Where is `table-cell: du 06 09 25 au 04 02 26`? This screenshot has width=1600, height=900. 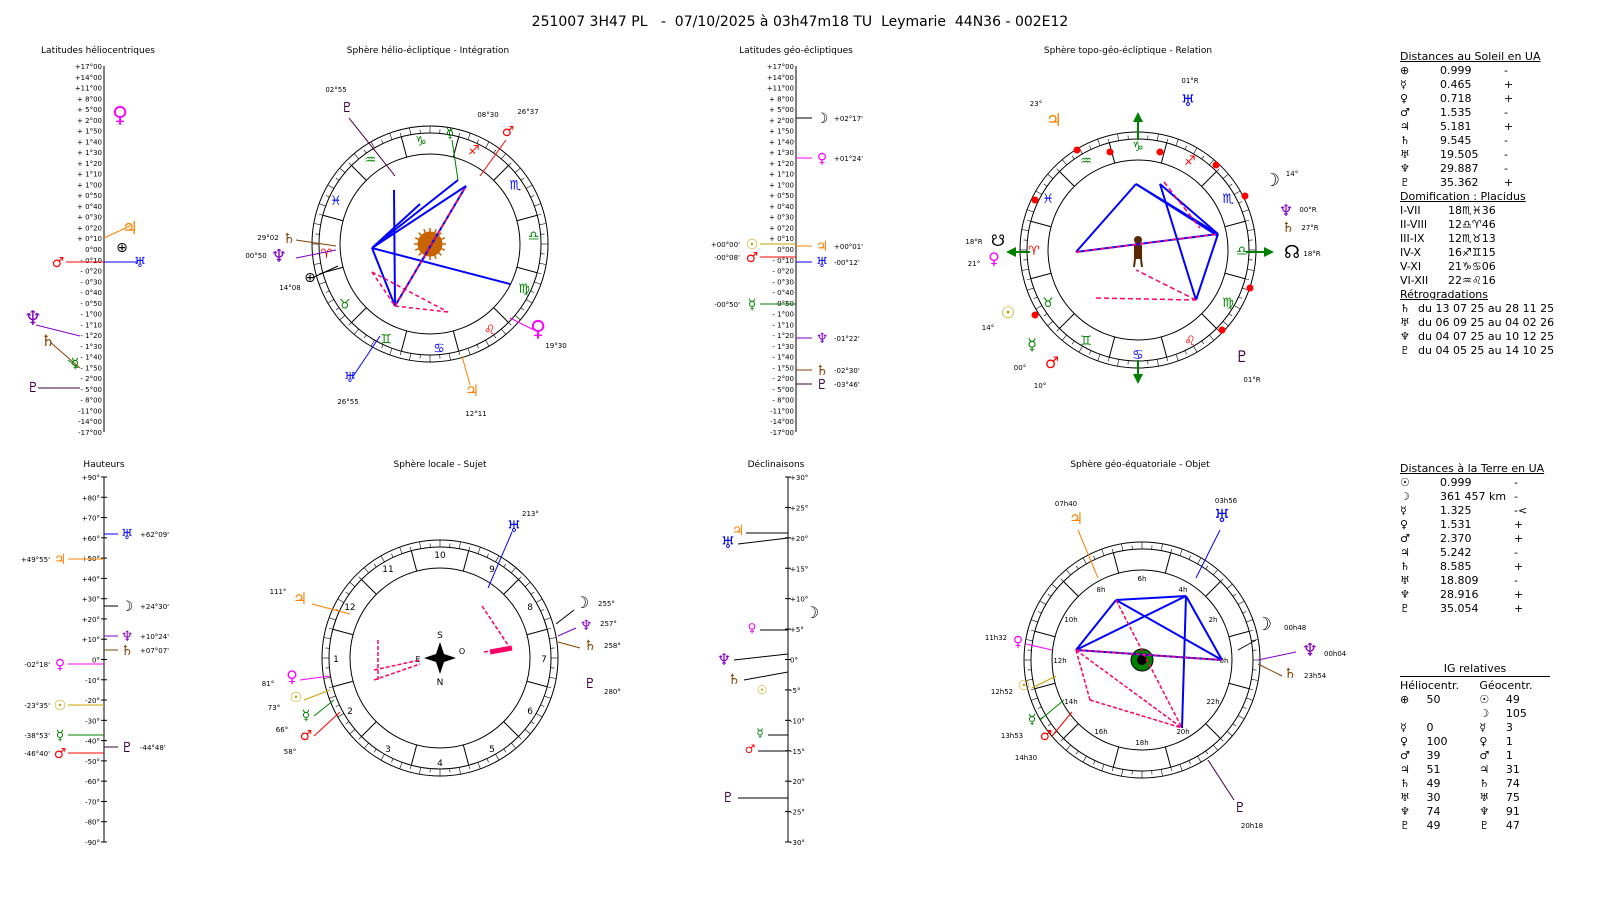
table-cell: du 06 09 25 au 04 02 26 is located at coordinates (1486, 322).